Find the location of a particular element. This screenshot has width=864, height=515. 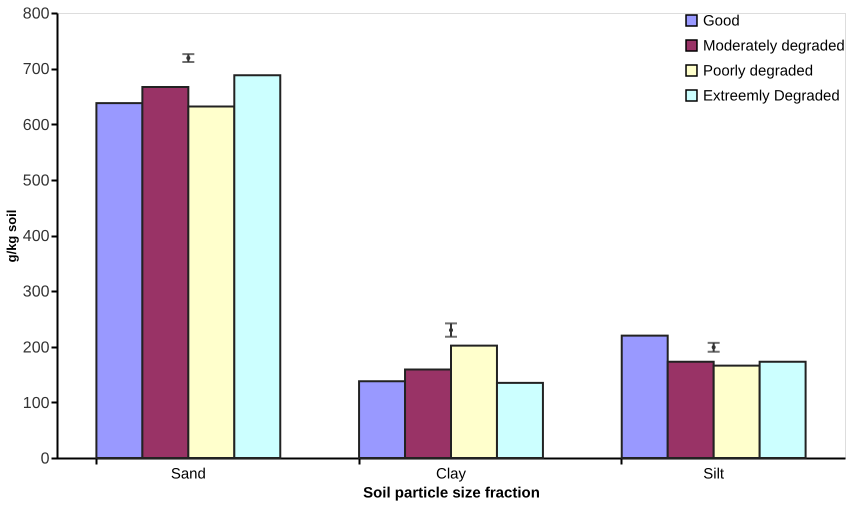

y-tick-label: 500 is located at coordinates (36, 181).